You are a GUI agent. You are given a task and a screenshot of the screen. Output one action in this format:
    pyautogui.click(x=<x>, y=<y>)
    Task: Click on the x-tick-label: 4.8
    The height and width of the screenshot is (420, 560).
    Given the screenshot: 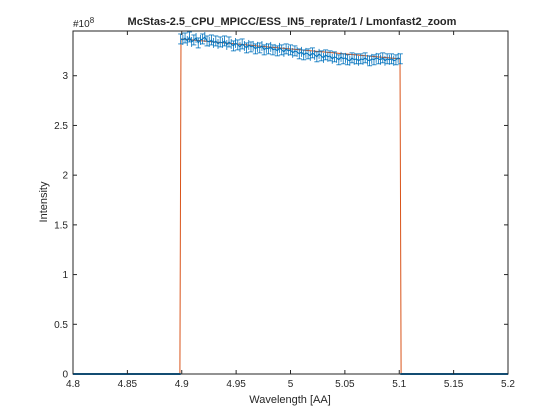 What is the action you would take?
    pyautogui.click(x=73, y=384)
    